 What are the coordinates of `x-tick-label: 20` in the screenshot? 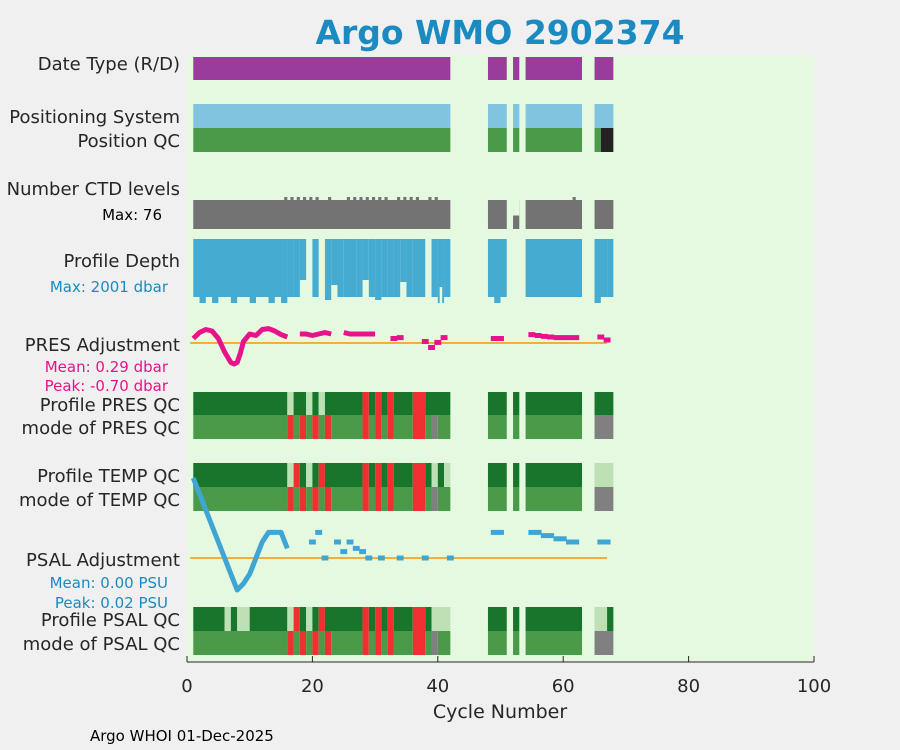 It's located at (312, 686).